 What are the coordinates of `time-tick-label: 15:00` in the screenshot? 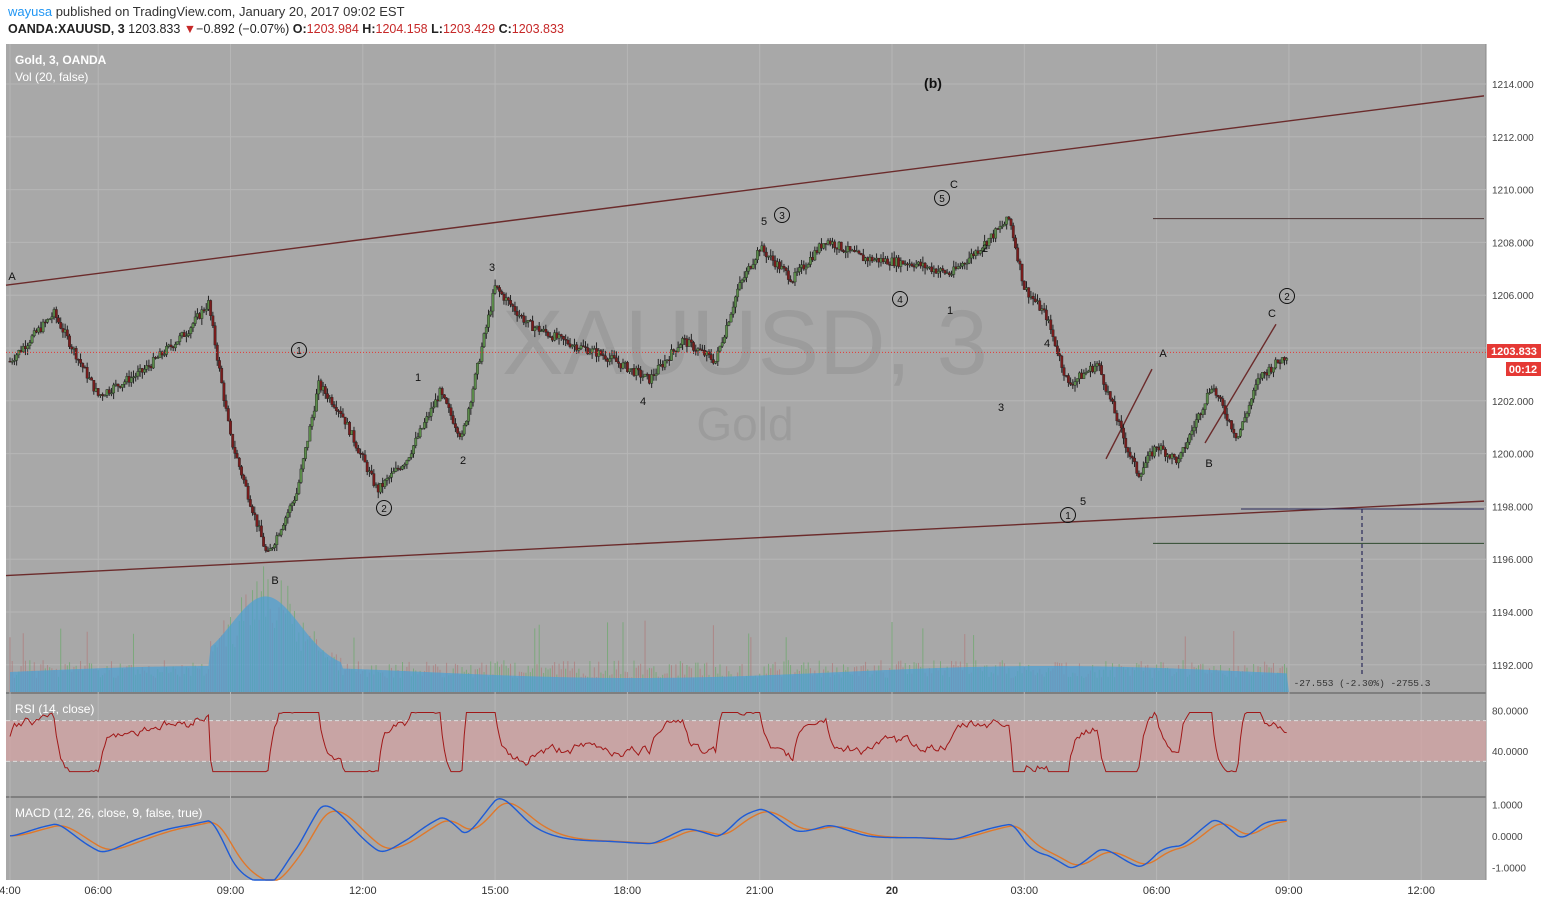 It's located at (495, 891).